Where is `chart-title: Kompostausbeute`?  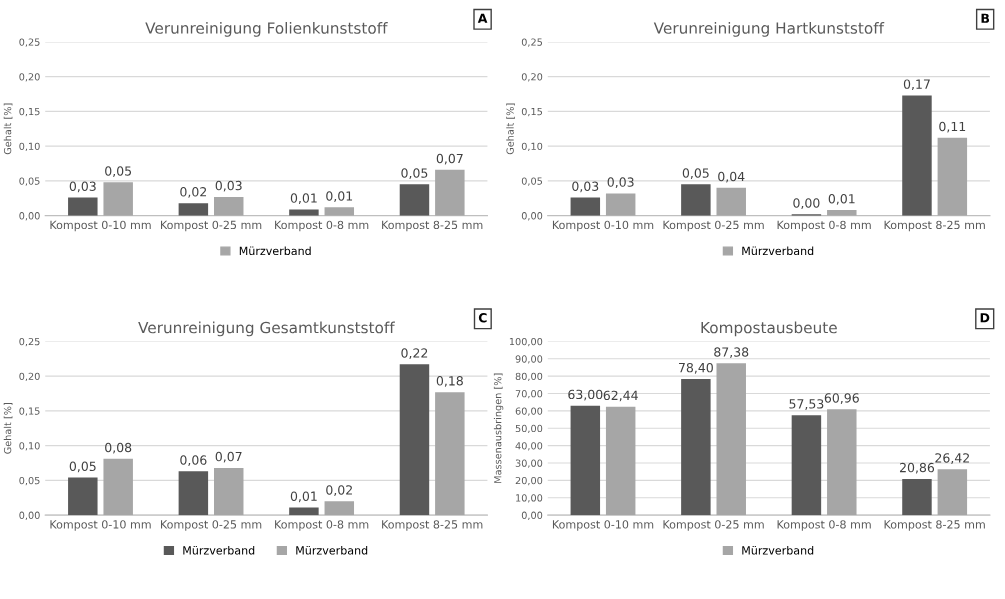
chart-title: Kompostausbeute is located at coordinates (769, 329).